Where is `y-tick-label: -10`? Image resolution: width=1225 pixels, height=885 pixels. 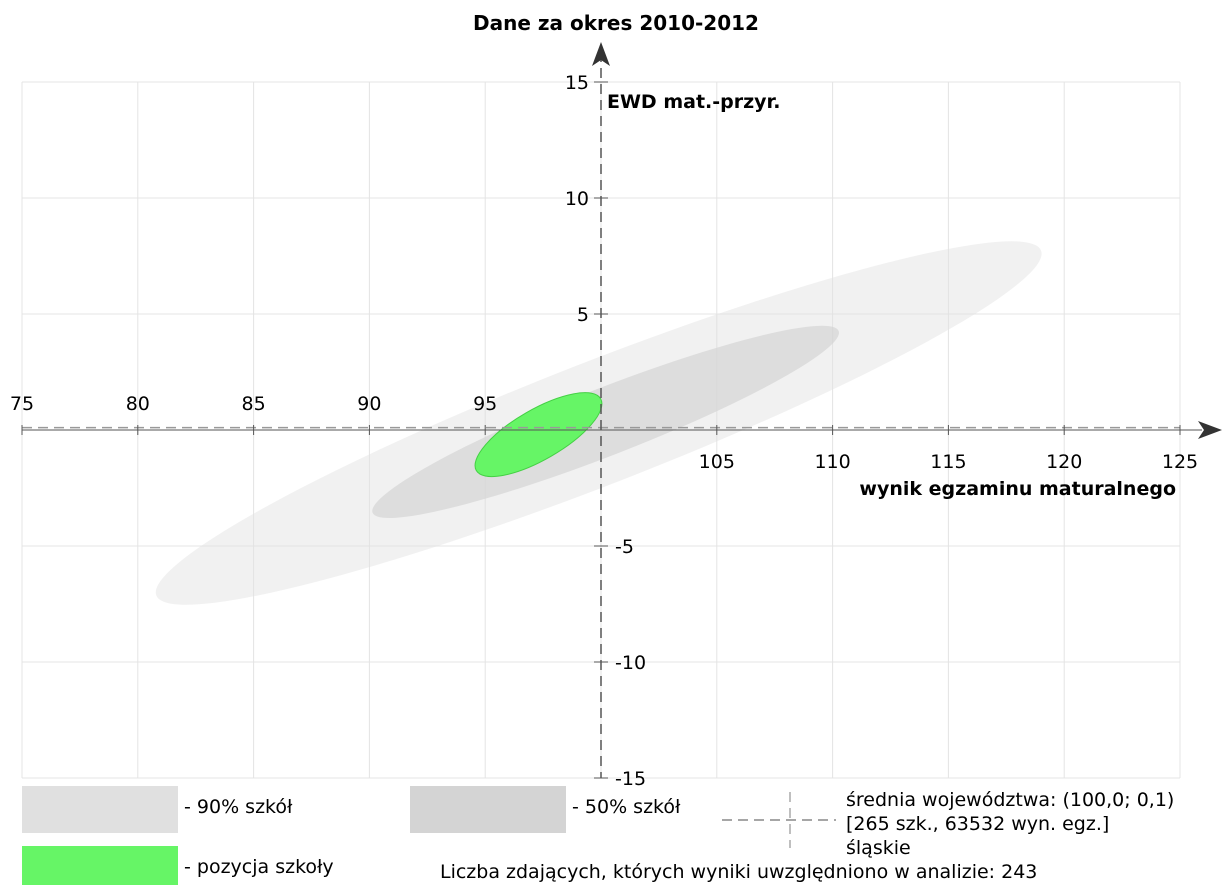 y-tick-label: -10 is located at coordinates (630, 663).